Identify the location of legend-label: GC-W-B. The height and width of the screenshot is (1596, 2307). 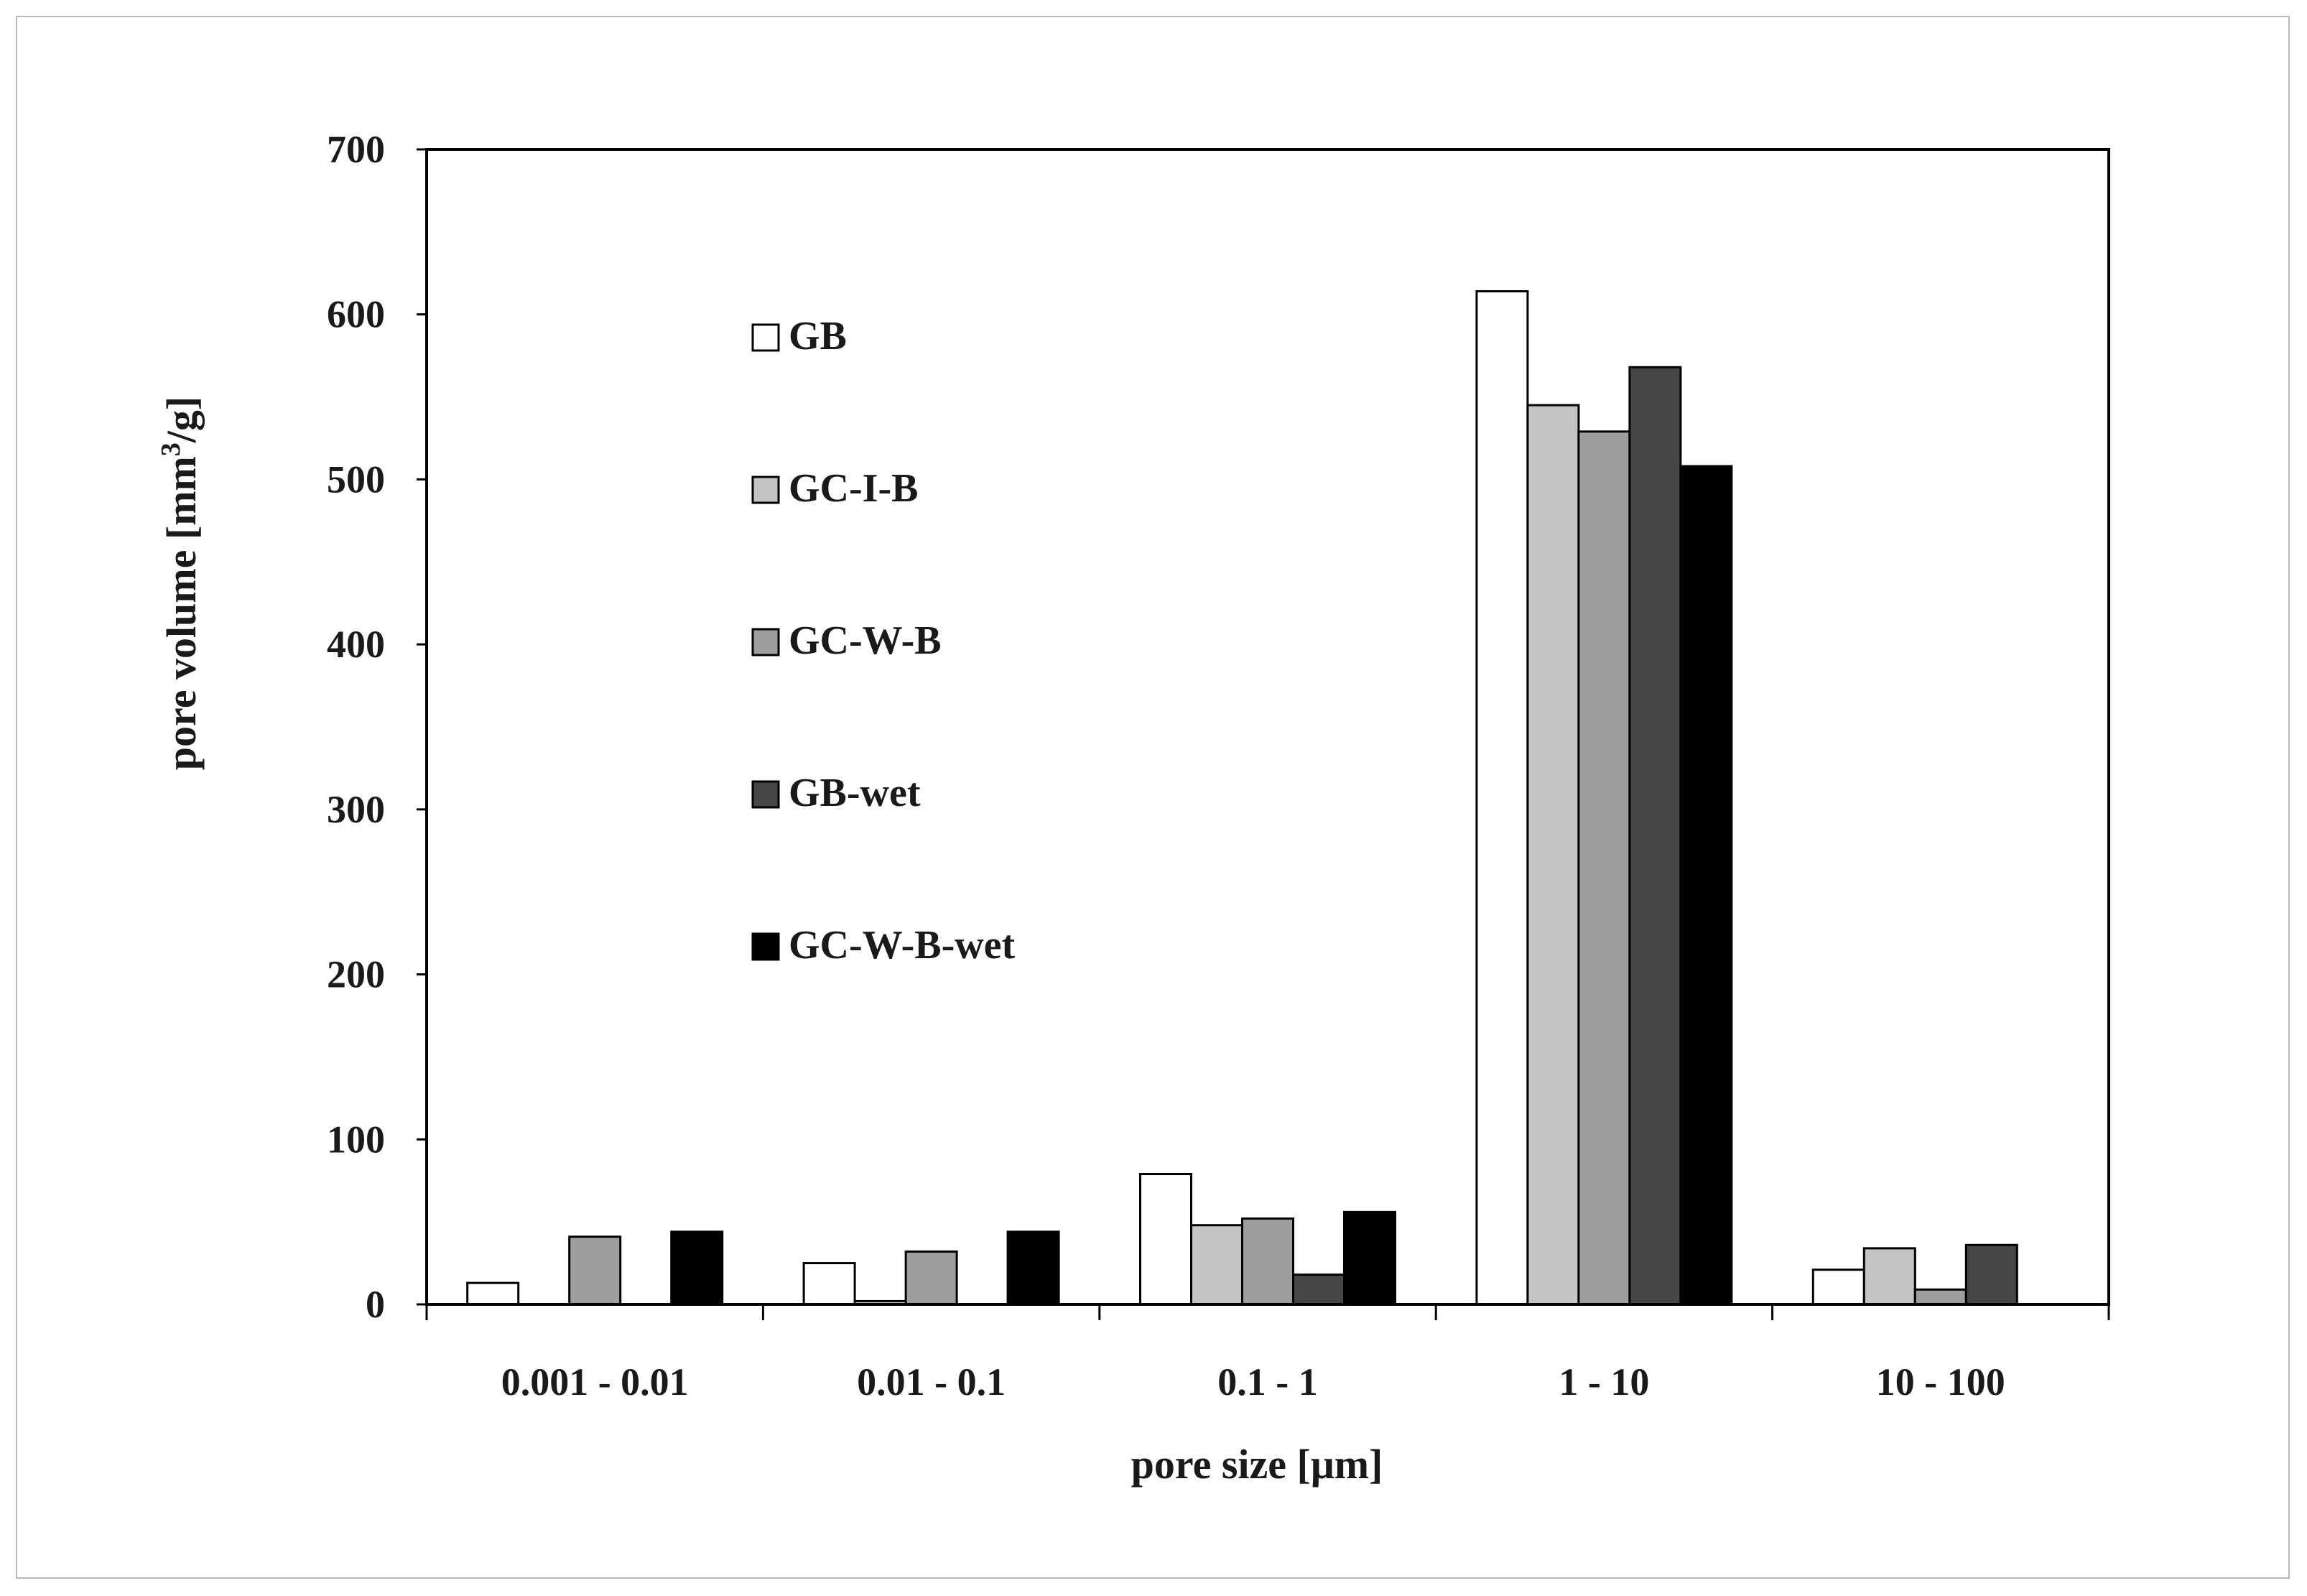
(865, 640).